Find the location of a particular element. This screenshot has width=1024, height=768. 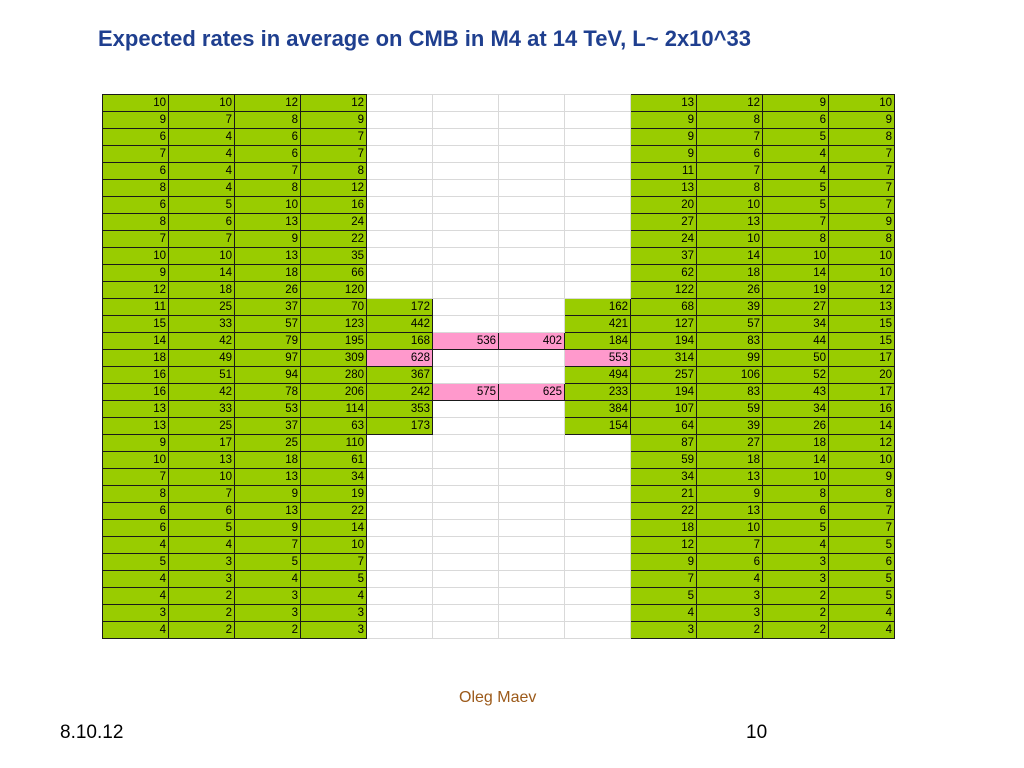

slide-date: 8.10.12 is located at coordinates (92, 732).